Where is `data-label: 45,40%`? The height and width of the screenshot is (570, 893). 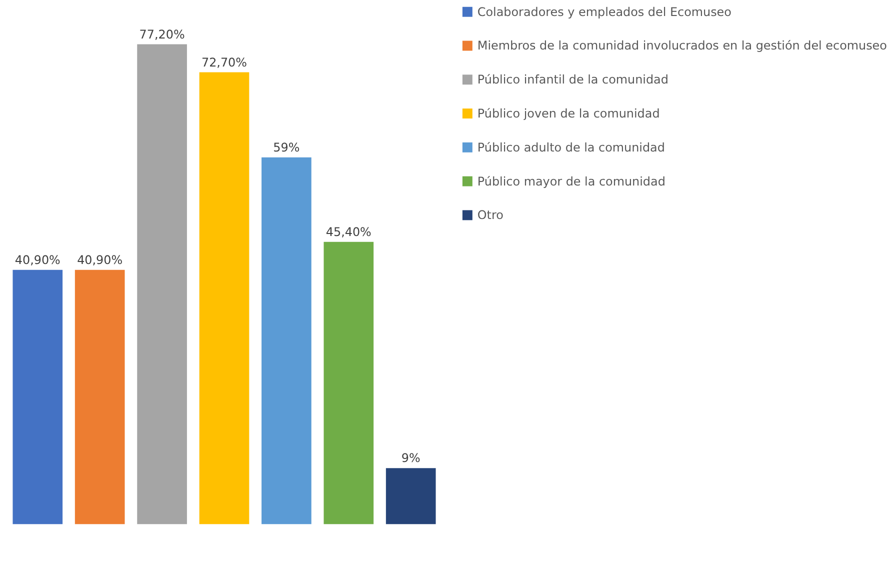 data-label: 45,40% is located at coordinates (349, 231).